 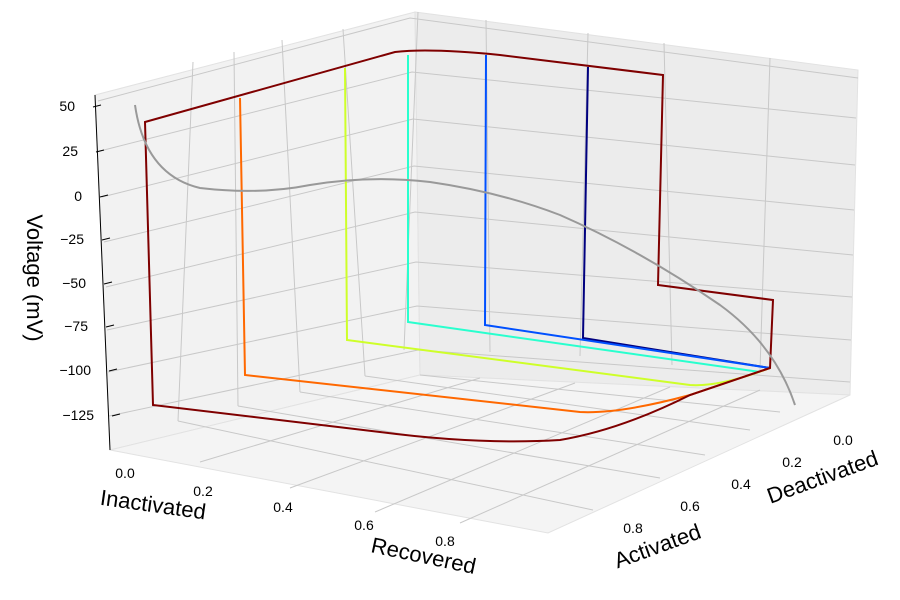 I want to click on deactivated-tick-label: 0.6, so click(x=690, y=506).